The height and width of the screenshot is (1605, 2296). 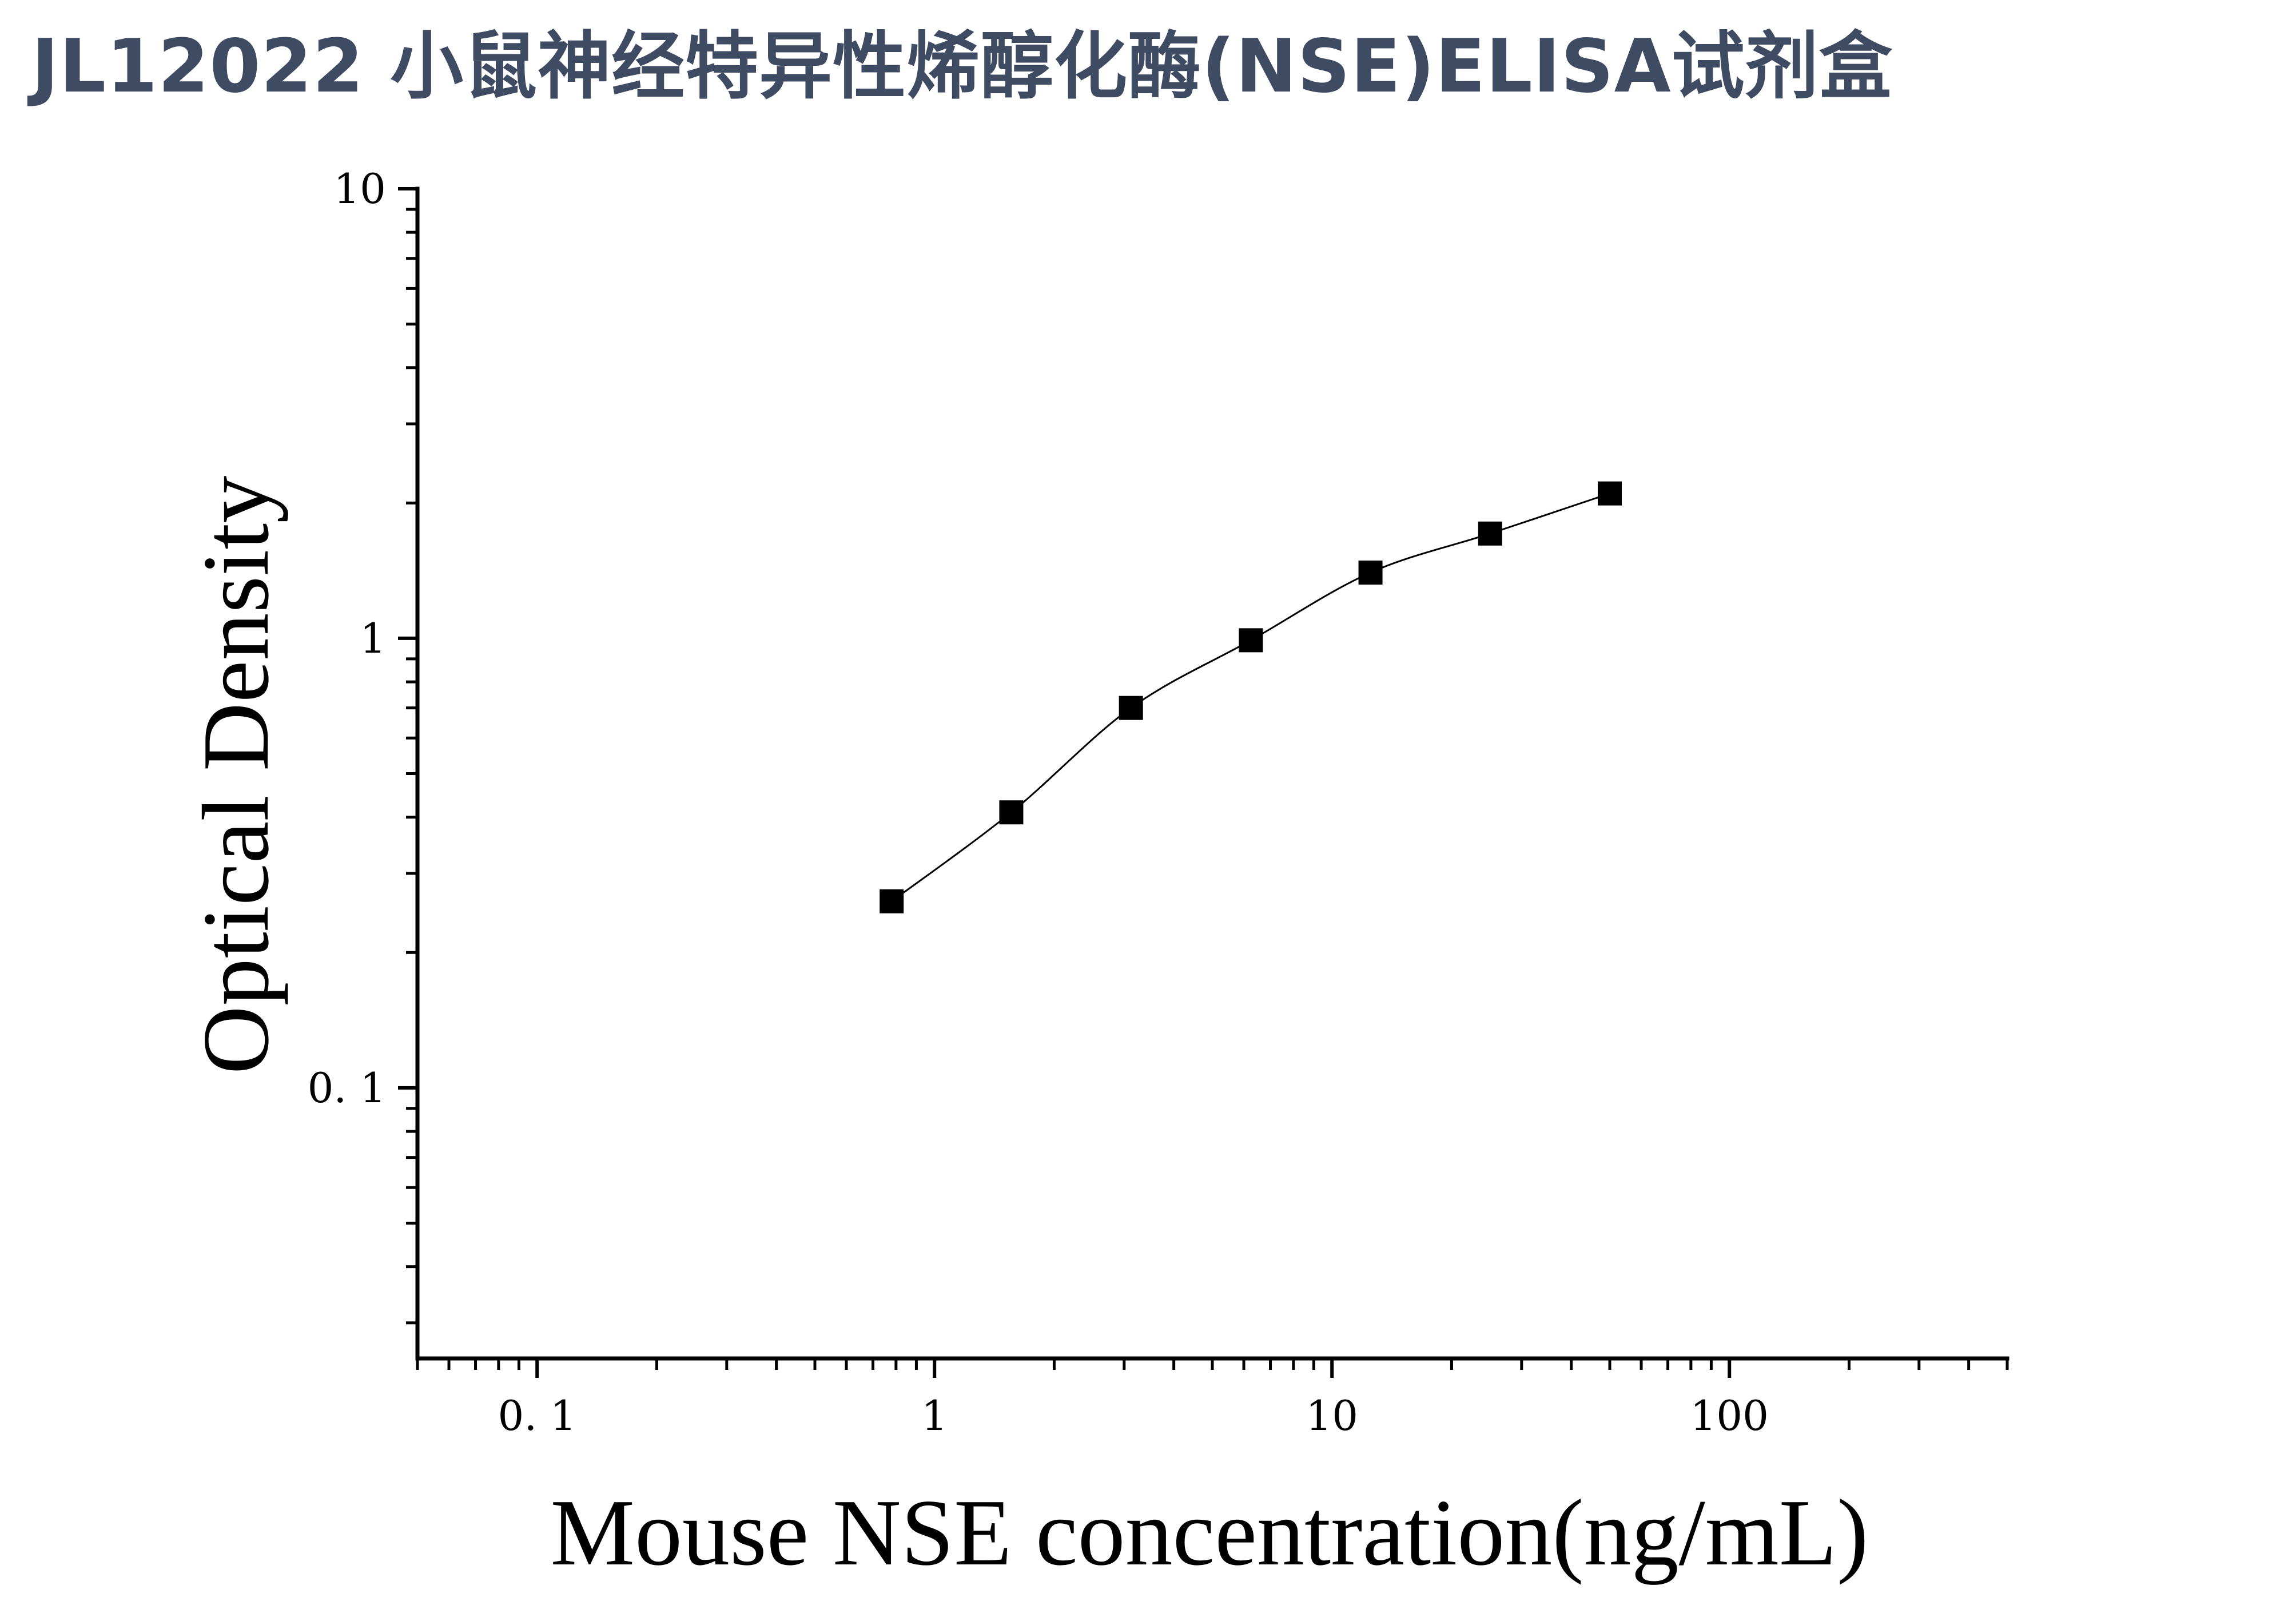 What do you see at coordinates (359, 189) in the screenshot?
I see `y-tick-label: 10` at bounding box center [359, 189].